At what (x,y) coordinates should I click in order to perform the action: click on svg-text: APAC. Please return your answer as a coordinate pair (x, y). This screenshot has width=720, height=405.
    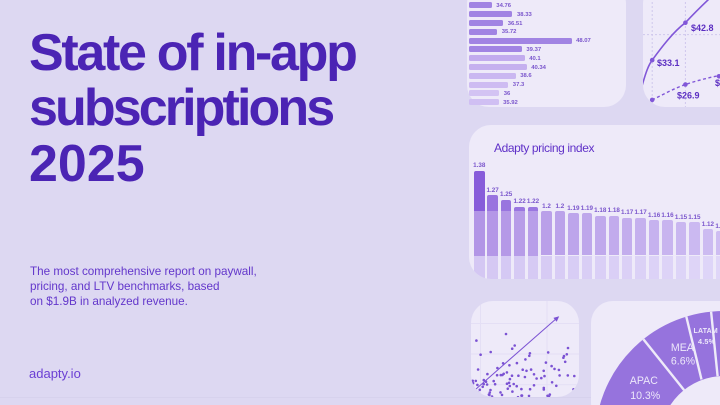
    Looking at the image, I should click on (644, 381).